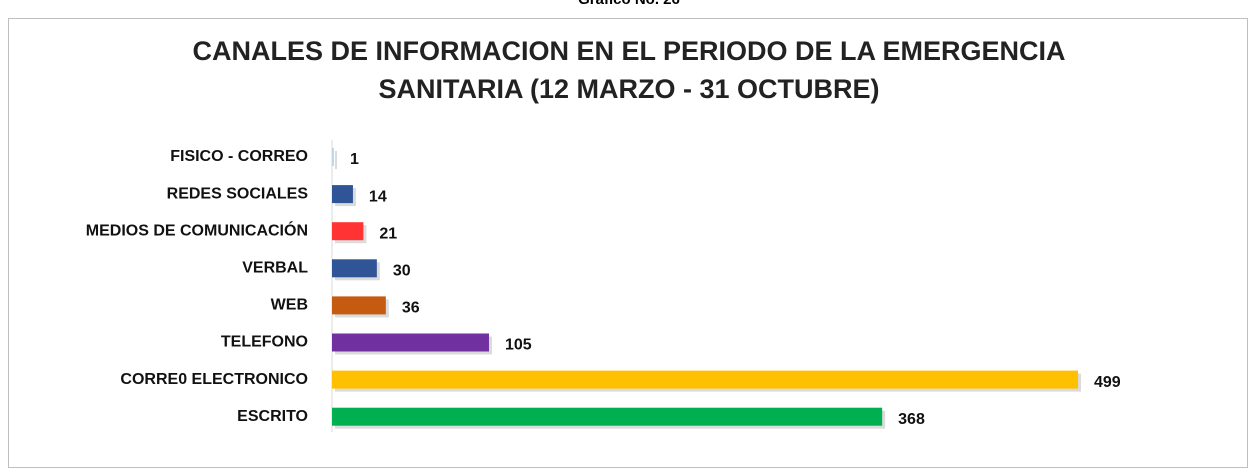 The height and width of the screenshot is (468, 1258). What do you see at coordinates (214, 379) in the screenshot?
I see `y-tick-label: CORRE0 ELECTRONICO` at bounding box center [214, 379].